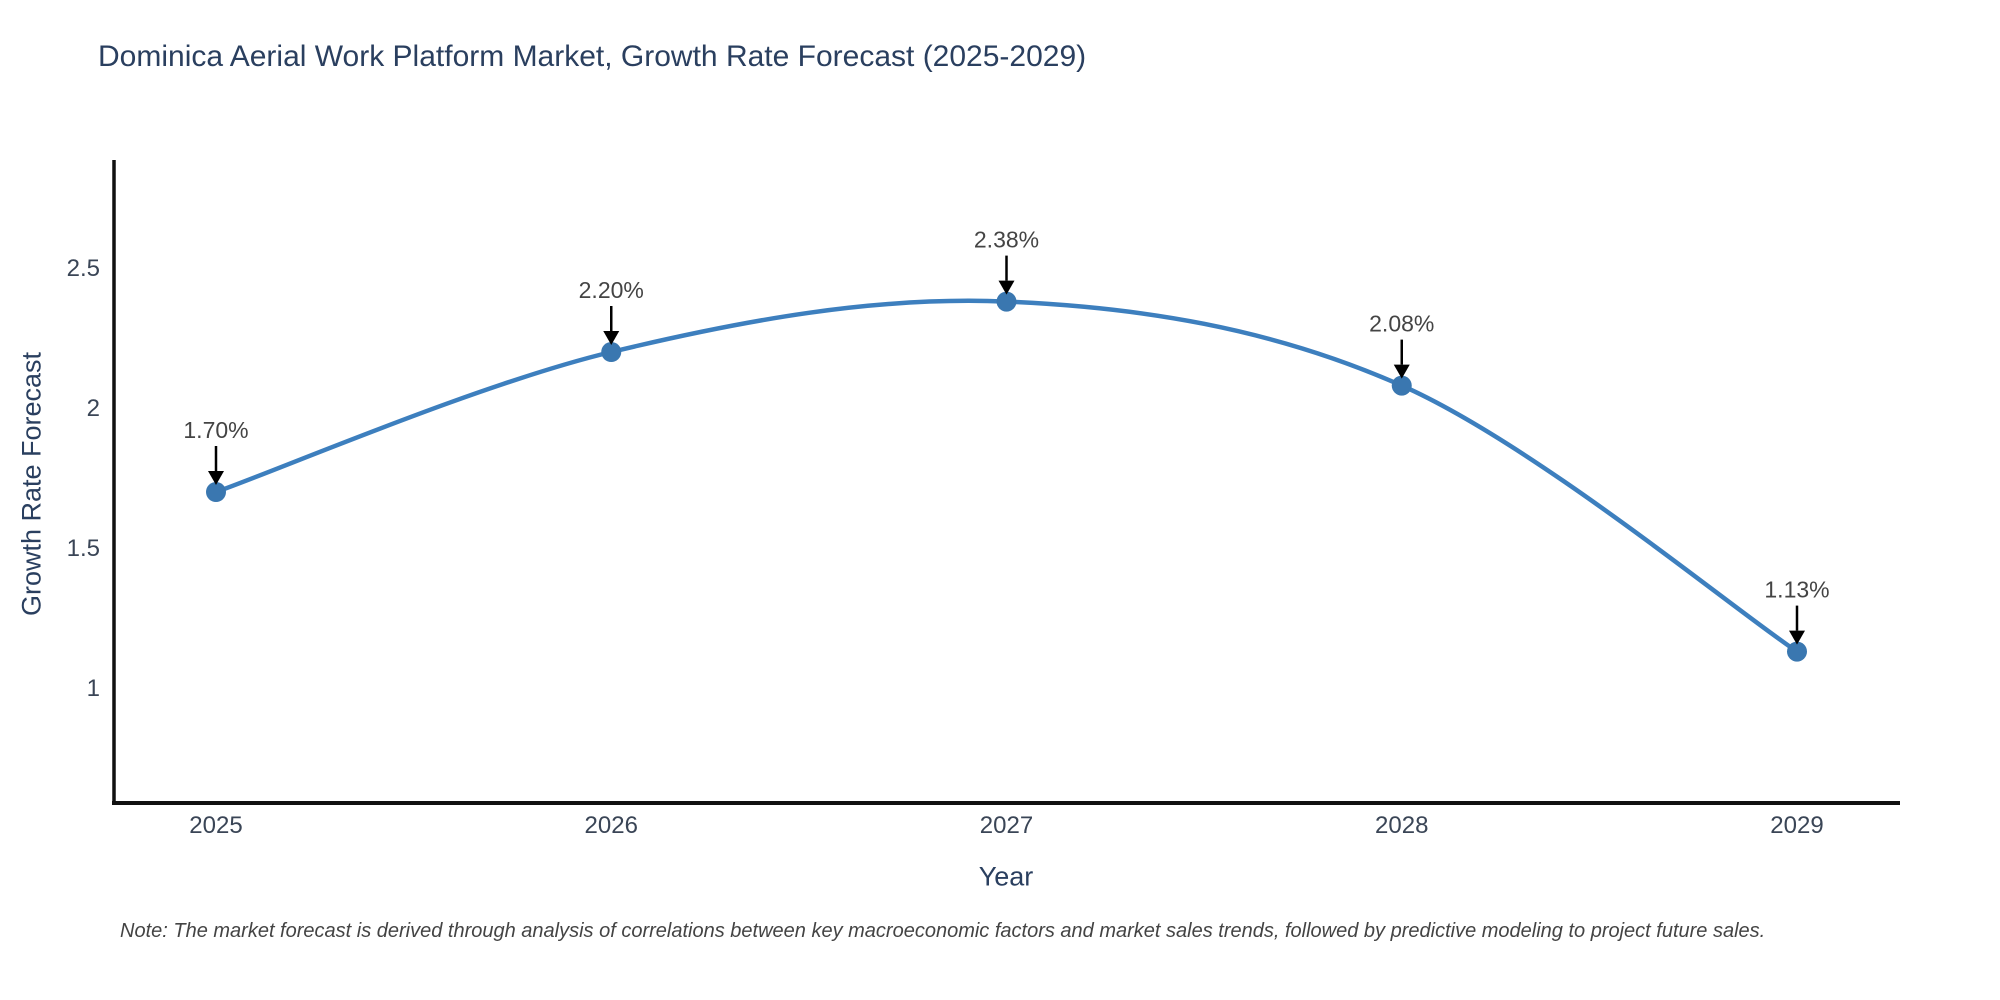  Describe the element at coordinates (1401, 825) in the screenshot. I see `x-tick-label-2028: 2028` at that location.